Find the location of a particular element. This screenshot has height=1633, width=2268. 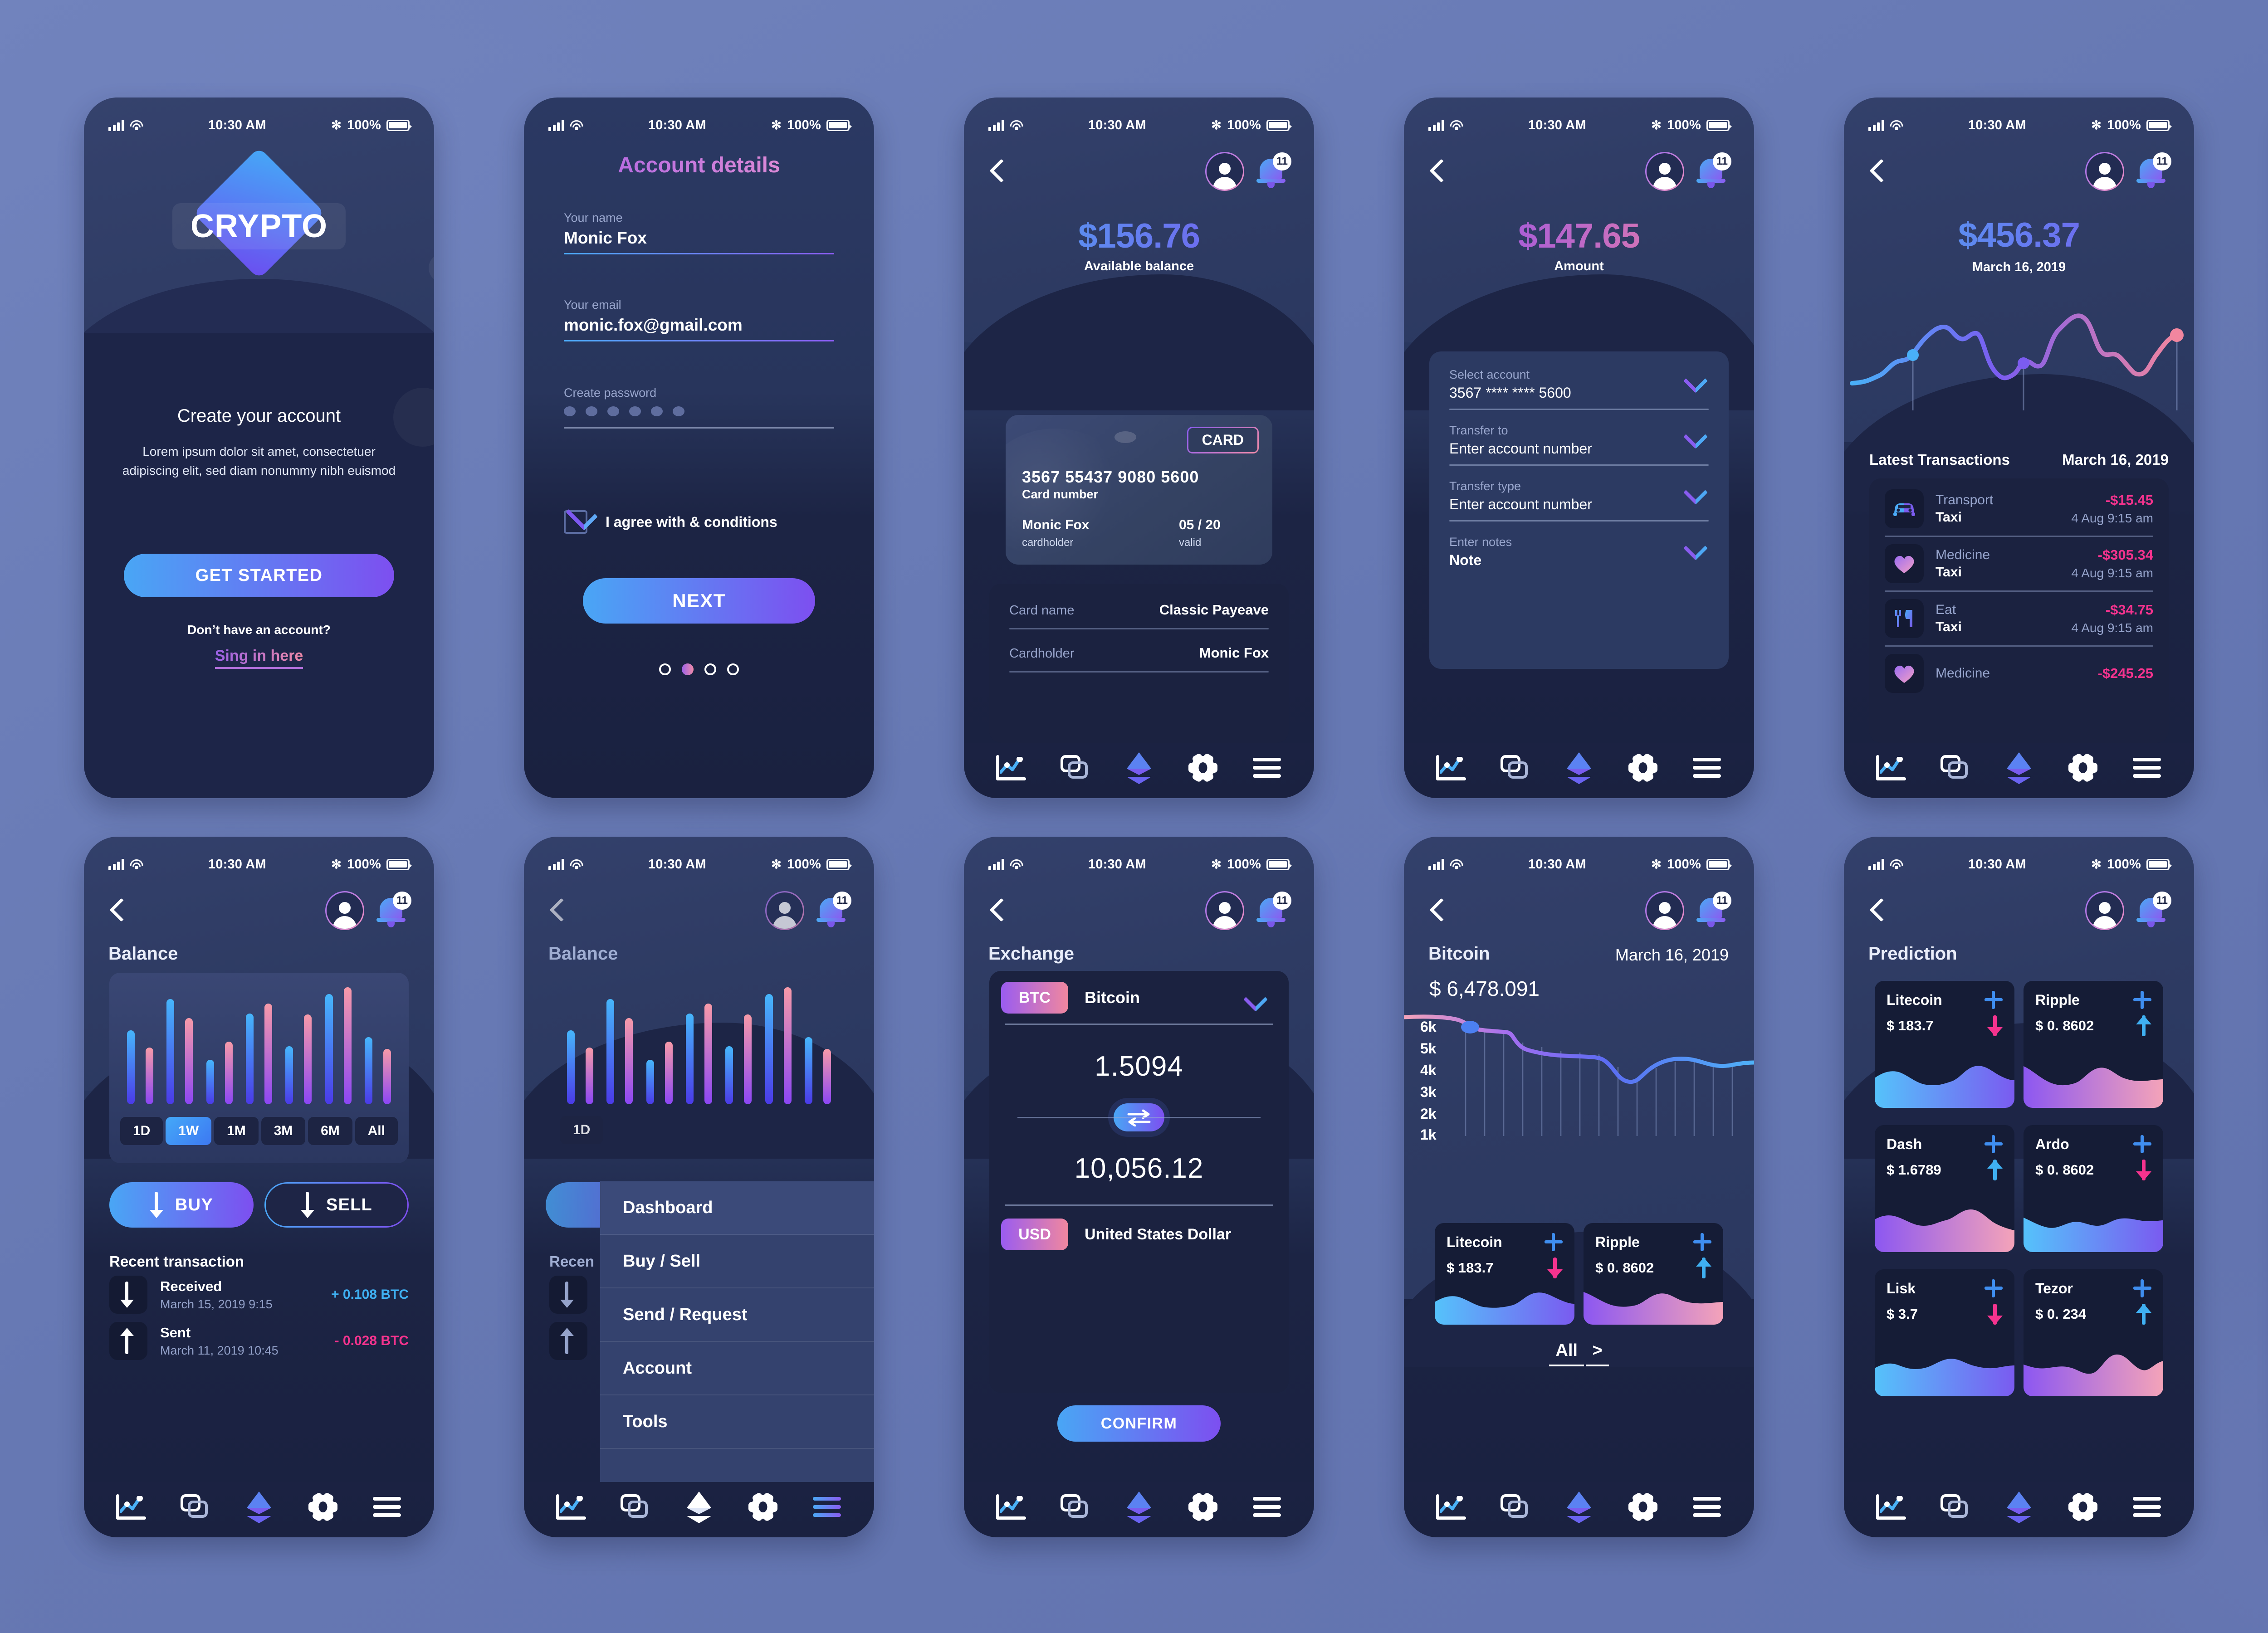

range-selector: 1D 1W 1M 3M 6M All is located at coordinates (259, 1131).